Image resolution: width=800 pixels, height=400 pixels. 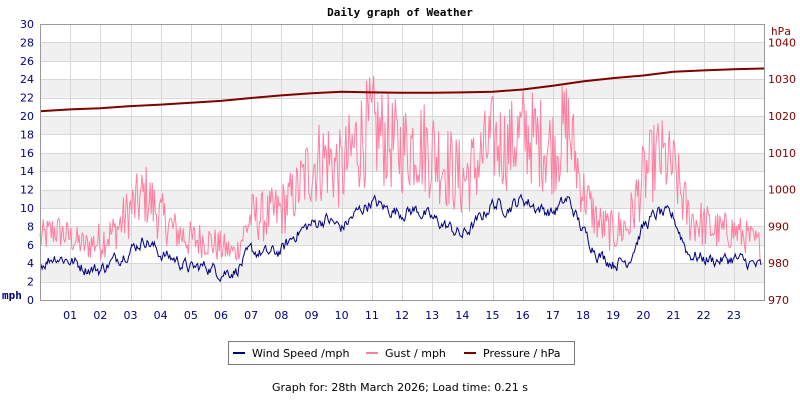 I want to click on left-tick-label: 4, so click(x=30, y=263).